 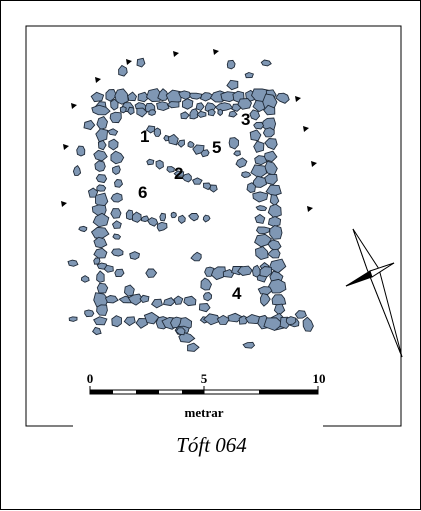 I want to click on room-label-3: 3, so click(x=245, y=119).